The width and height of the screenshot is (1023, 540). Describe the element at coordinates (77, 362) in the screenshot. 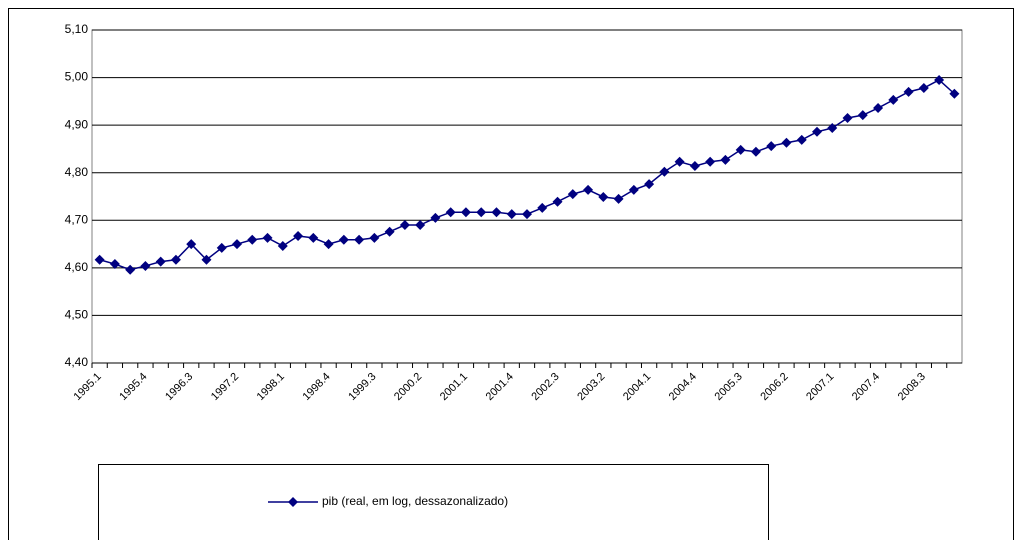

I see `y-tick-label: 4,40` at that location.